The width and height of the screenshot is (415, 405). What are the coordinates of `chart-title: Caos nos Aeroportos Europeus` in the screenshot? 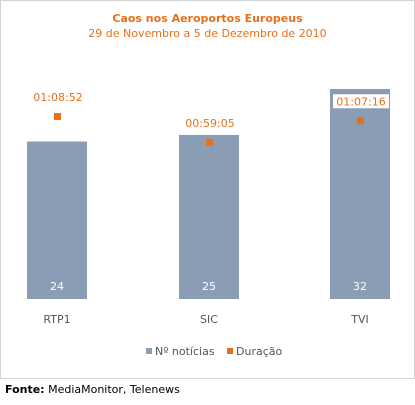 It's located at (207, 18).